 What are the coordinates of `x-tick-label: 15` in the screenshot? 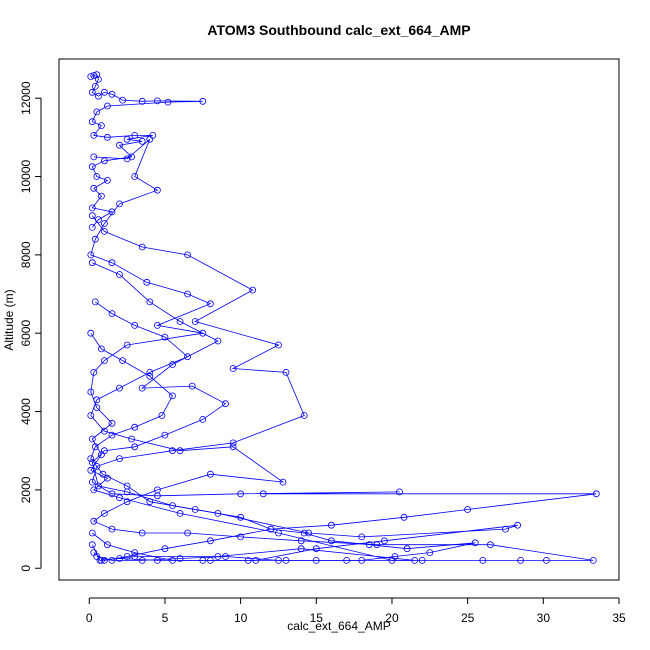 It's located at (317, 618).